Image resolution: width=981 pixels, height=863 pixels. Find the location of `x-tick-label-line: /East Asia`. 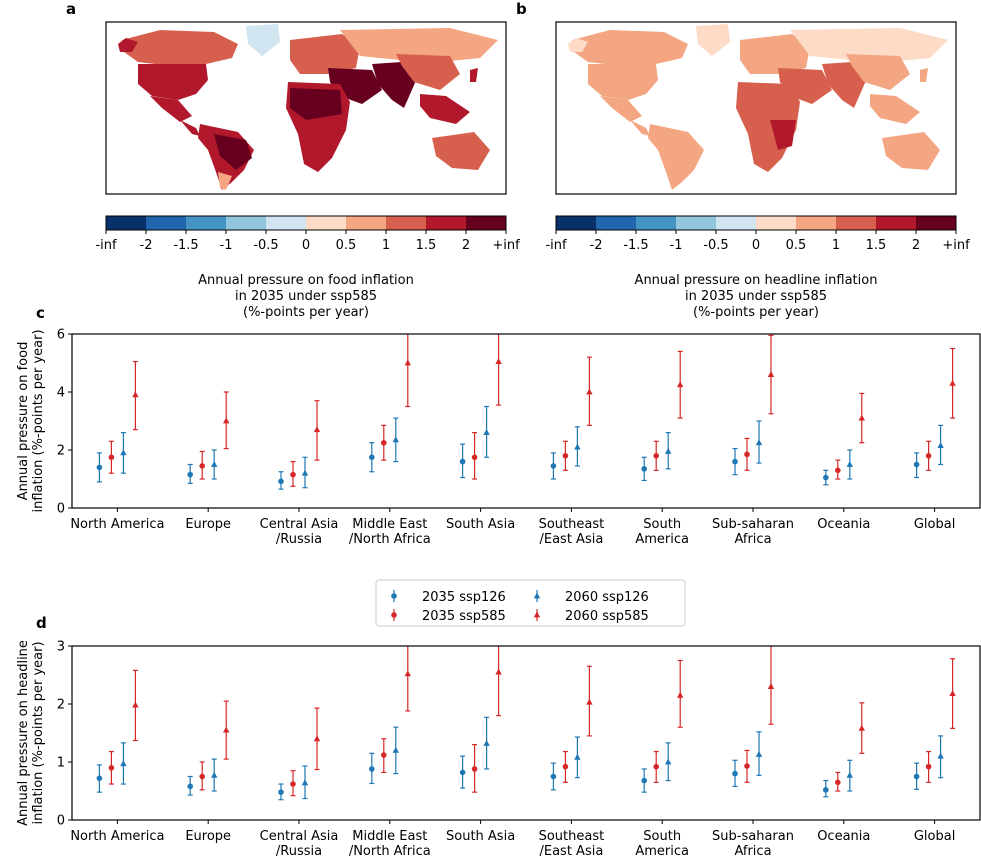

x-tick-label-line: /East Asia is located at coordinates (571, 539).